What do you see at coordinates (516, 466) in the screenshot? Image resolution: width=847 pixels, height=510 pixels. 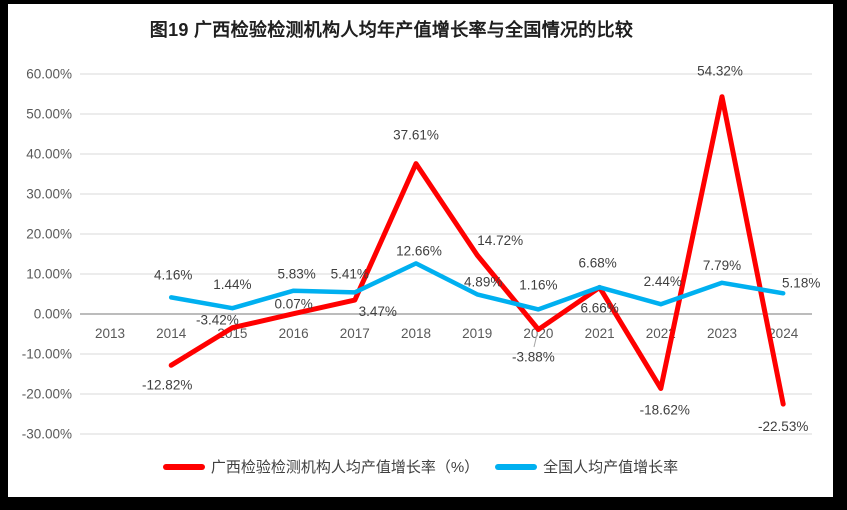 I see `legend-swatch-blue-line-icon` at bounding box center [516, 466].